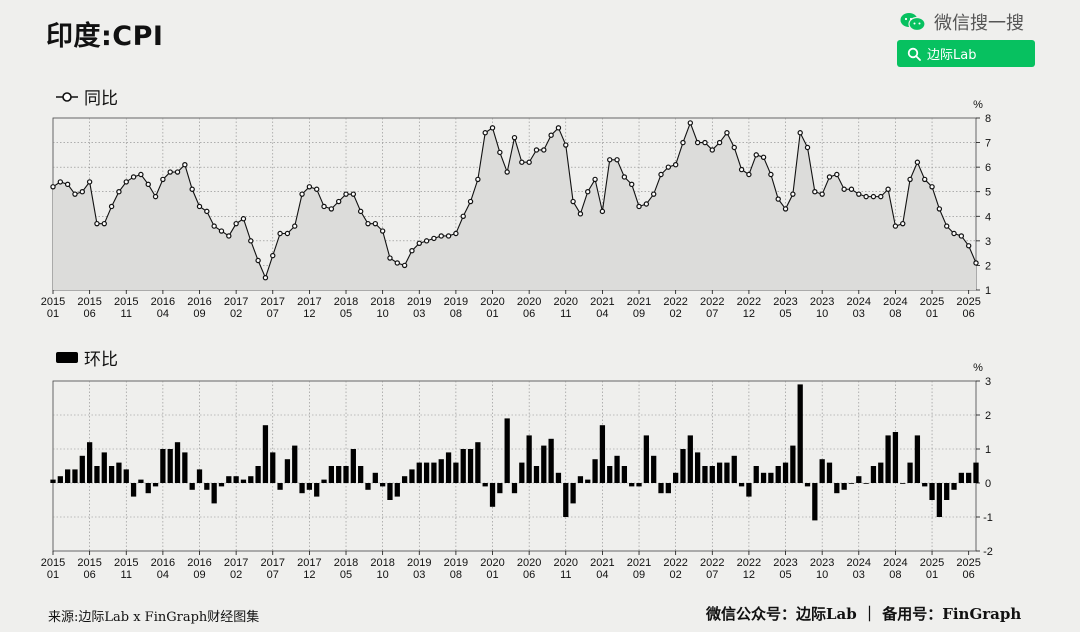  What do you see at coordinates (749, 575) in the screenshot?
I see `x-tick-month: 12` at bounding box center [749, 575].